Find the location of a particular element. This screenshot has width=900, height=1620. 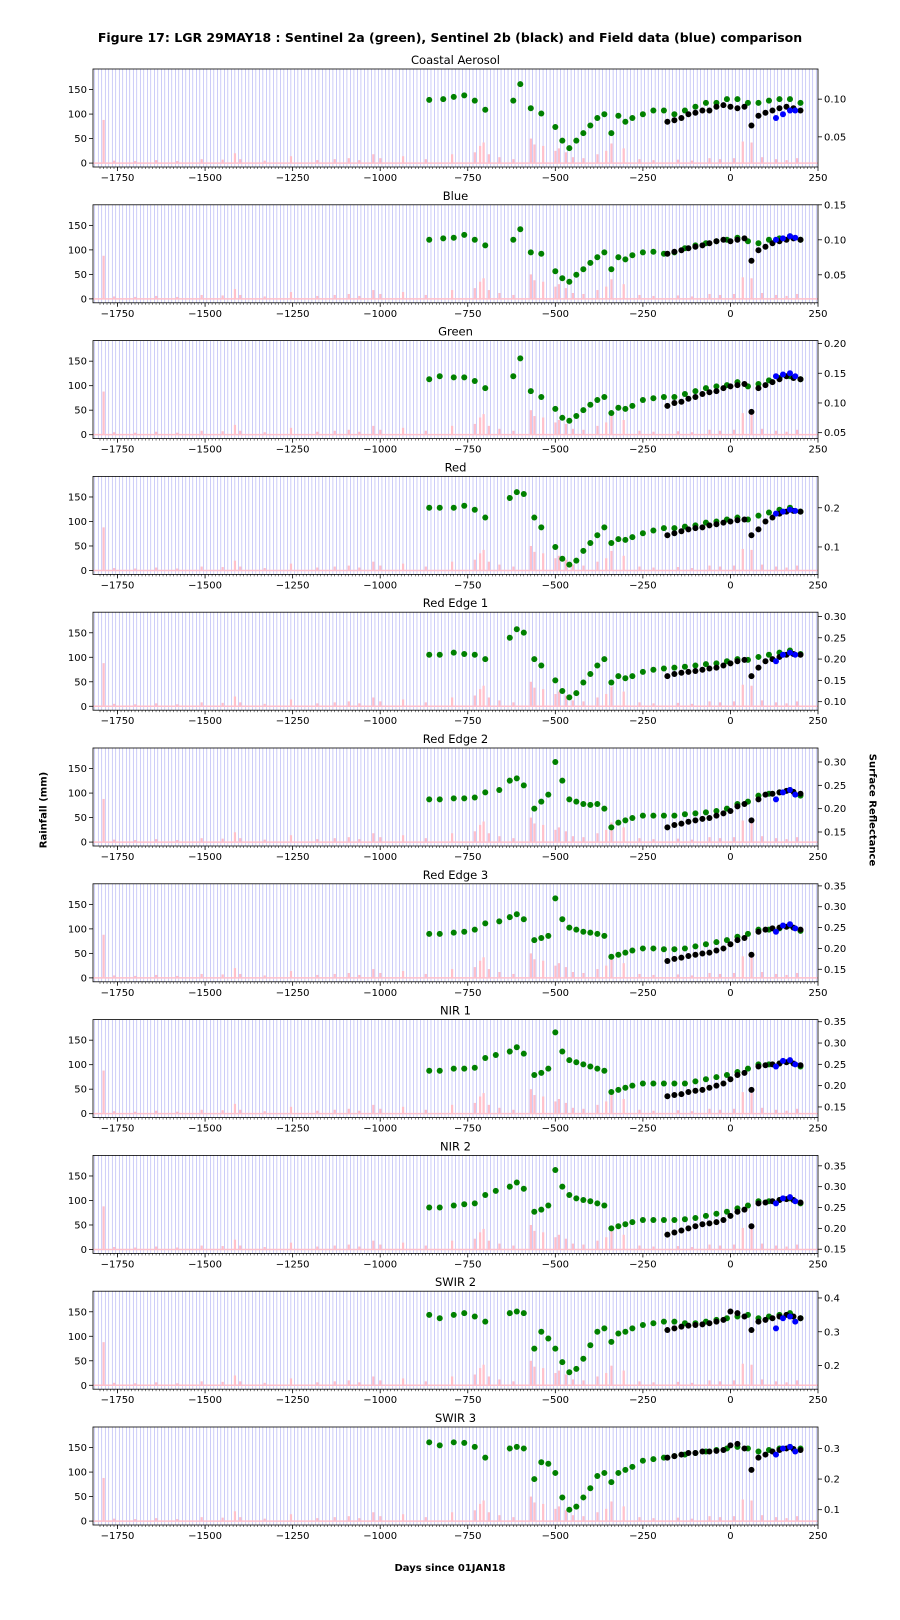

x-tick-label: −1750 is located at coordinates (118, 585).